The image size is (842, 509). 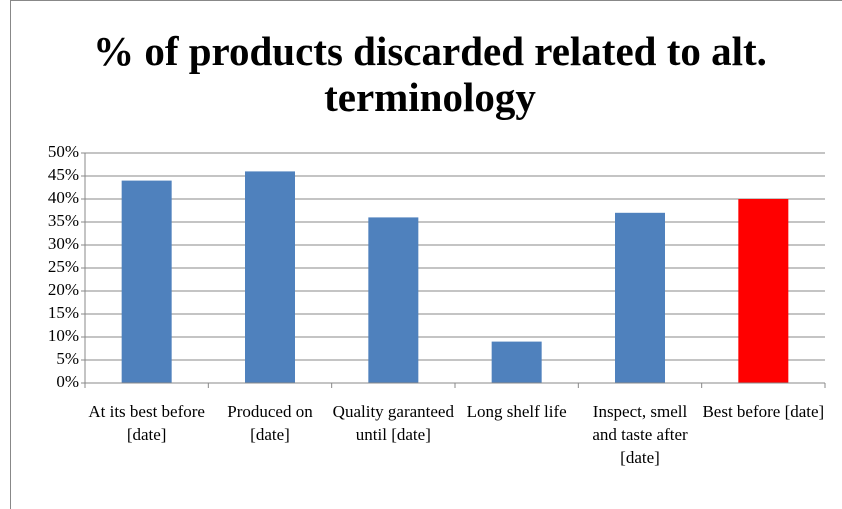 I want to click on y-tick-label: 0%, so click(x=67, y=381).